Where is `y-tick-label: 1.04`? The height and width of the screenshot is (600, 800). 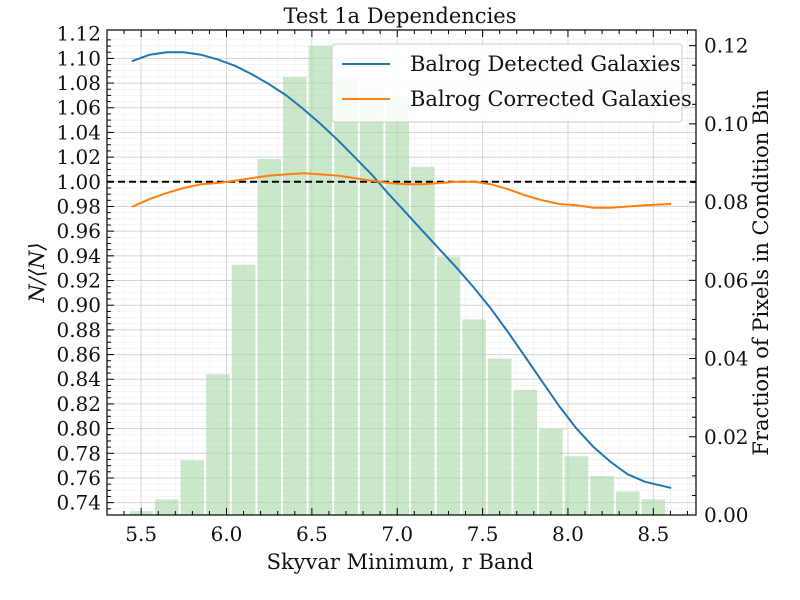 y-tick-label: 1.04 is located at coordinates (78, 132).